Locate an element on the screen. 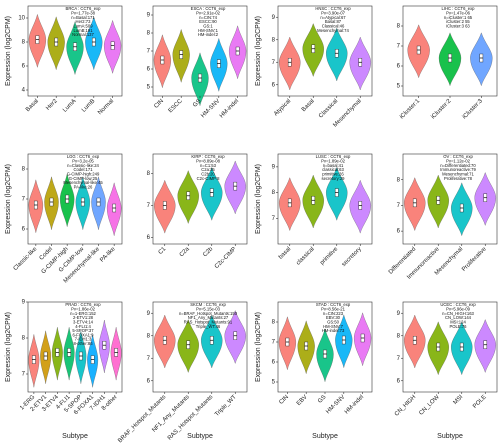 The width and height of the screenshot is (500, 444). annotation: HM-SNV:7 is located at coordinates (333, 326).